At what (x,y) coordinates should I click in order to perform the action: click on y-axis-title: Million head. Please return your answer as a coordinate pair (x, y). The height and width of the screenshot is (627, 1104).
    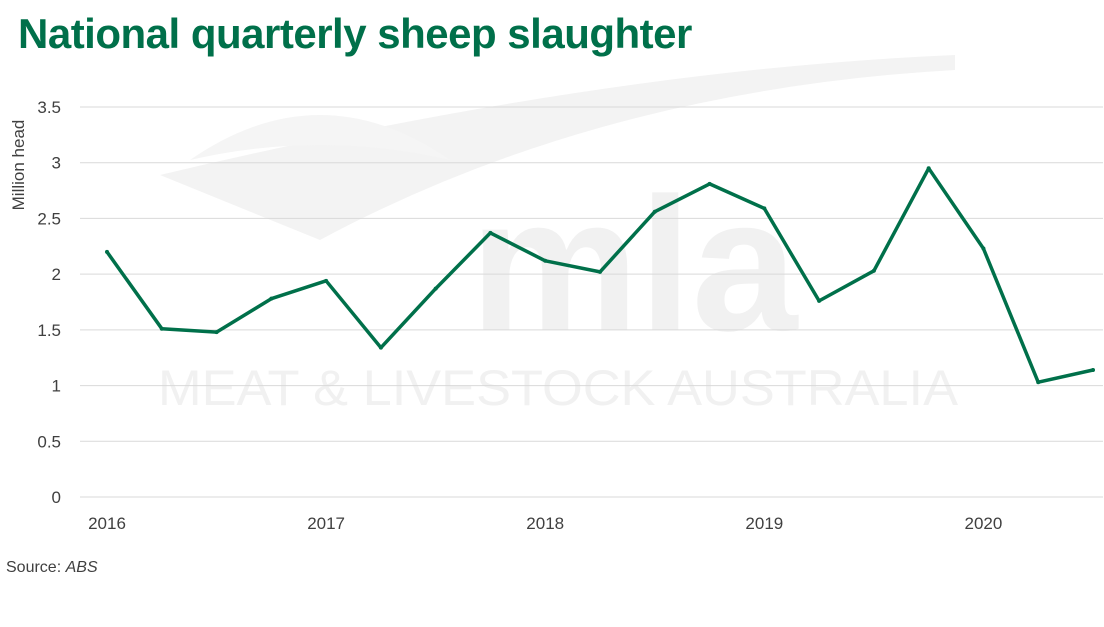
    Looking at the image, I should click on (18, 165).